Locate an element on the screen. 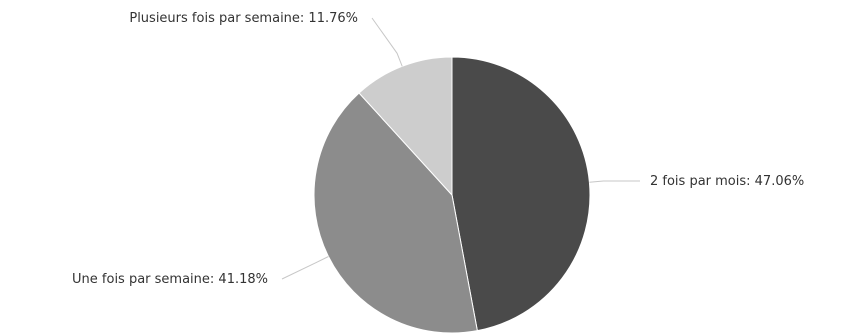 This screenshot has width=858, height=335. slice-label-3: Plusieurs fois par semaine: 11.76% is located at coordinates (243, 18).